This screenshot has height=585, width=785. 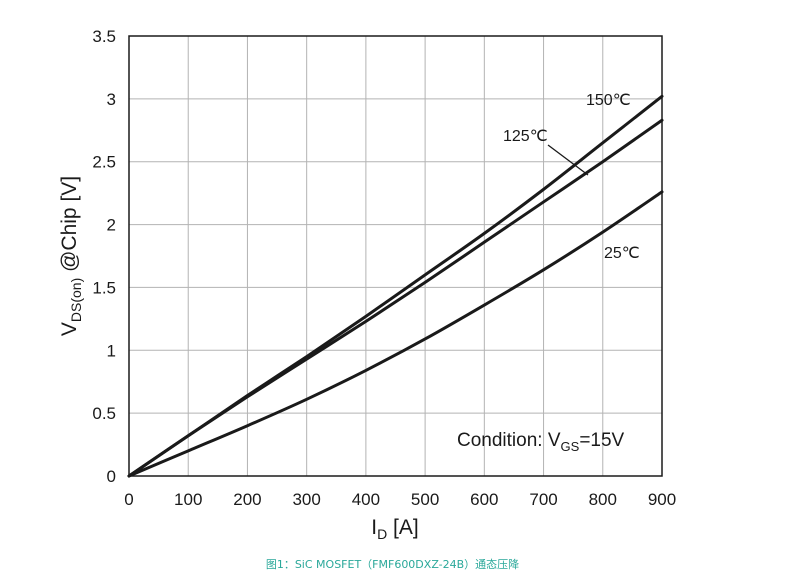 I want to click on x-tick-label: 800, so click(x=603, y=499).